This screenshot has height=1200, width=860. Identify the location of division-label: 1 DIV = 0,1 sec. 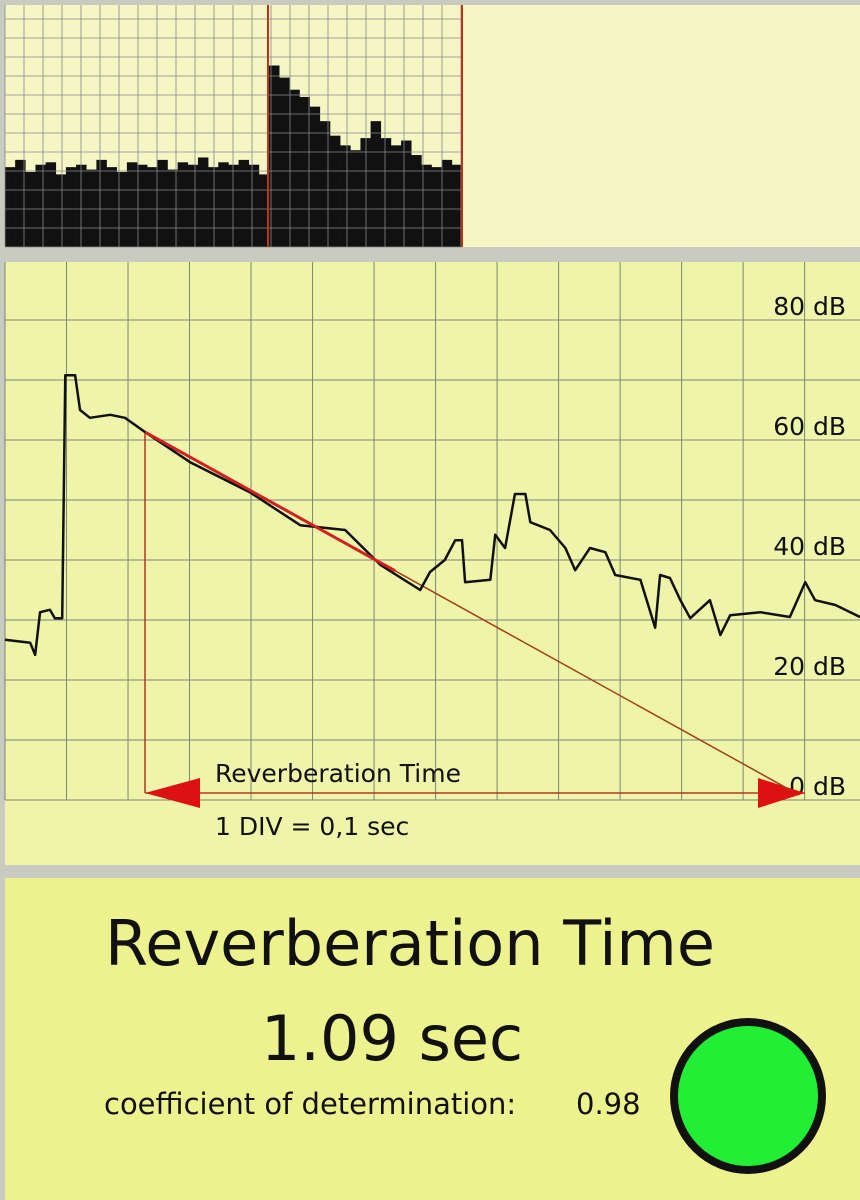
(312, 826).